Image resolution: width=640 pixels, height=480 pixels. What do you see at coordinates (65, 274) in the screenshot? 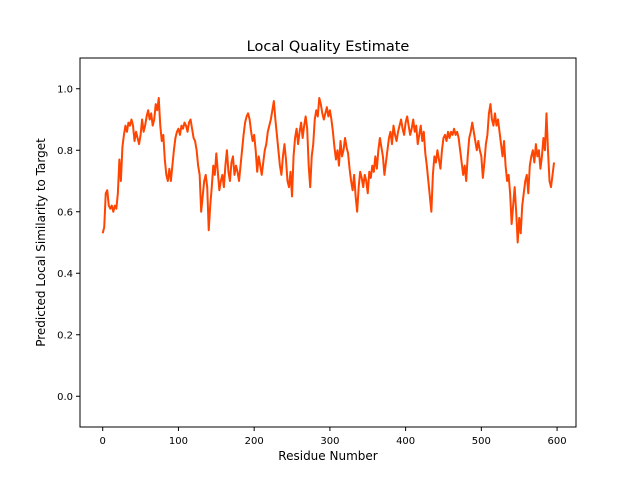
I see `y-tick-label: 0.4` at bounding box center [65, 274].